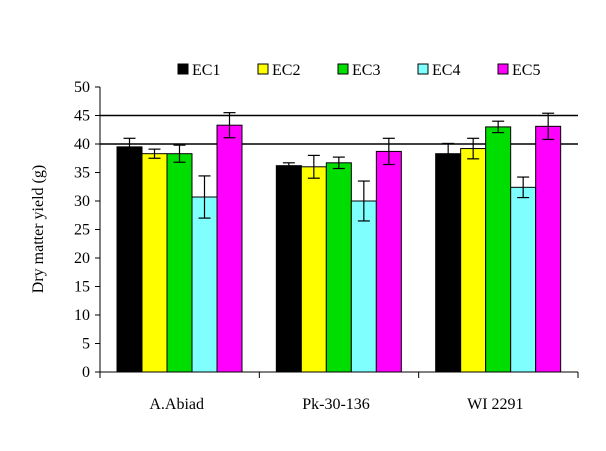 Image resolution: width=606 pixels, height=451 pixels. Describe the element at coordinates (82, 173) in the screenshot. I see `y-tick-label-35: 35` at that location.